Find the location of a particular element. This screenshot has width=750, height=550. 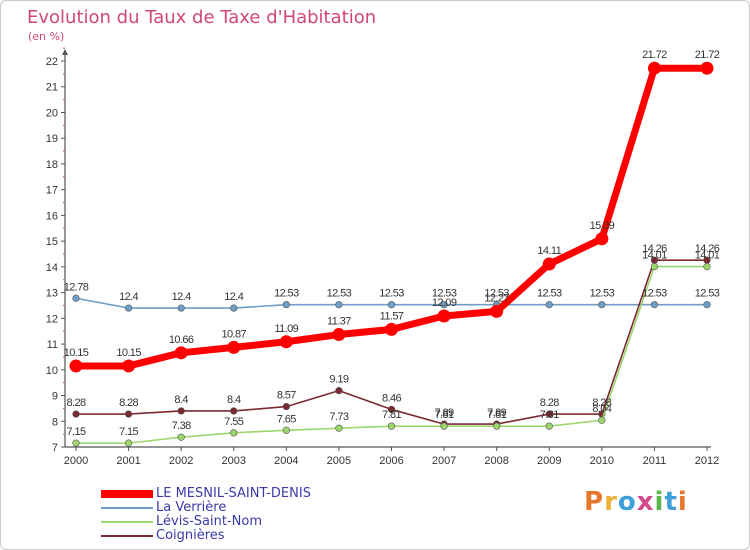

x-tick-label: 2009 is located at coordinates (549, 461).